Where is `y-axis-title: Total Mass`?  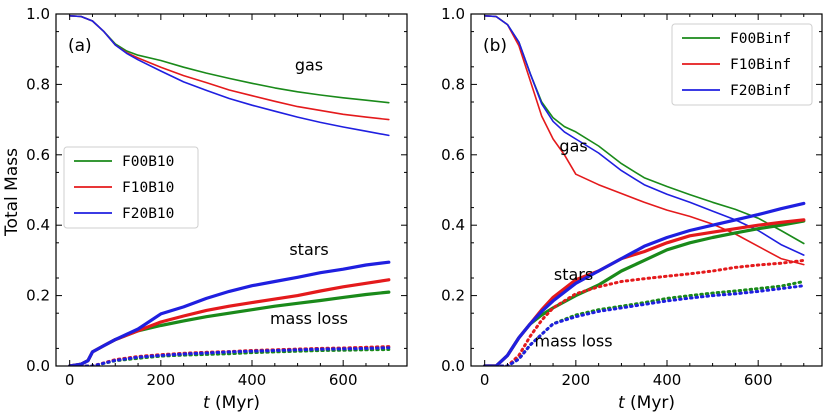
y-axis-title: Total Mass is located at coordinates (12, 192).